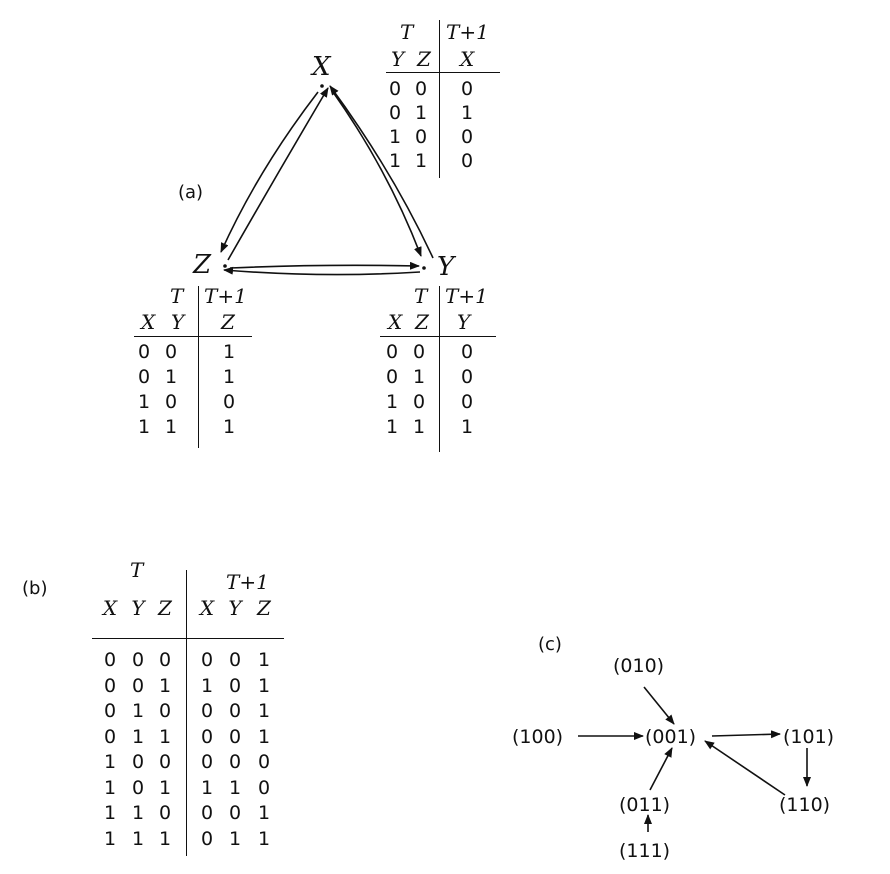  Describe the element at coordinates (671, 737) in the screenshot. I see `state-001: (001)` at that location.